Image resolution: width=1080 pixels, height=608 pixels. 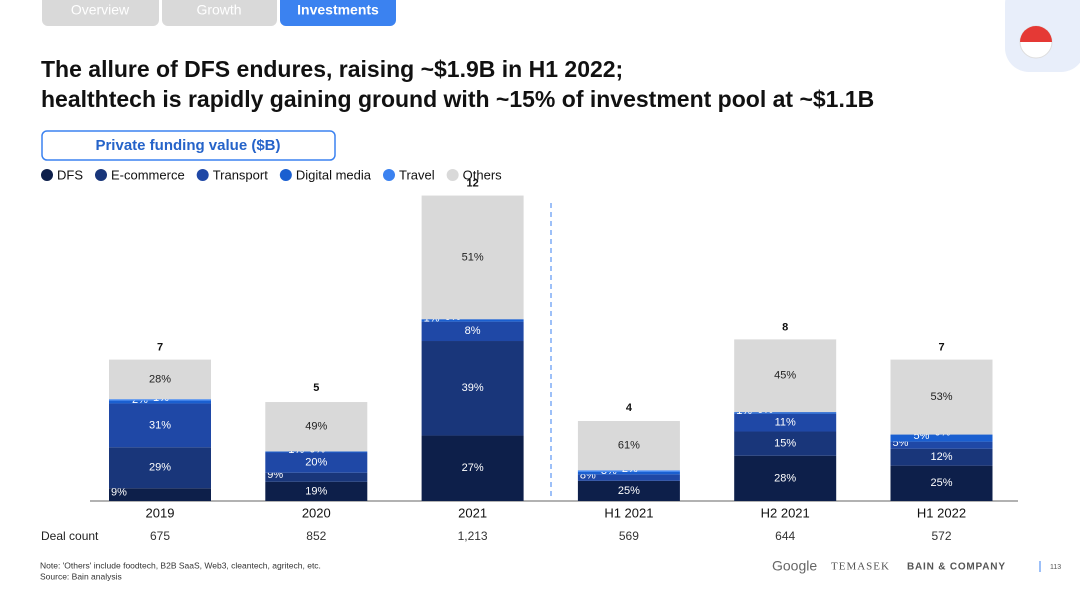 What do you see at coordinates (81, 576) in the screenshot?
I see `source: Source: Bain analysis` at bounding box center [81, 576].